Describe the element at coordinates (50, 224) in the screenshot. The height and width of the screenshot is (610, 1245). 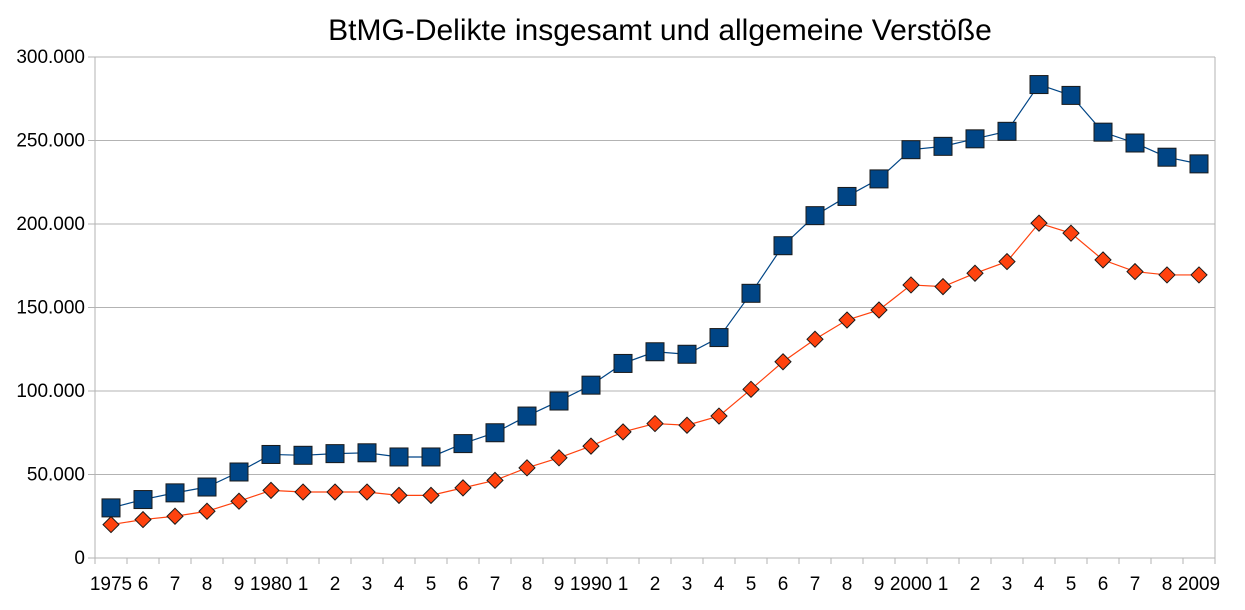
I see `y-tick-label: 200.000` at that location.